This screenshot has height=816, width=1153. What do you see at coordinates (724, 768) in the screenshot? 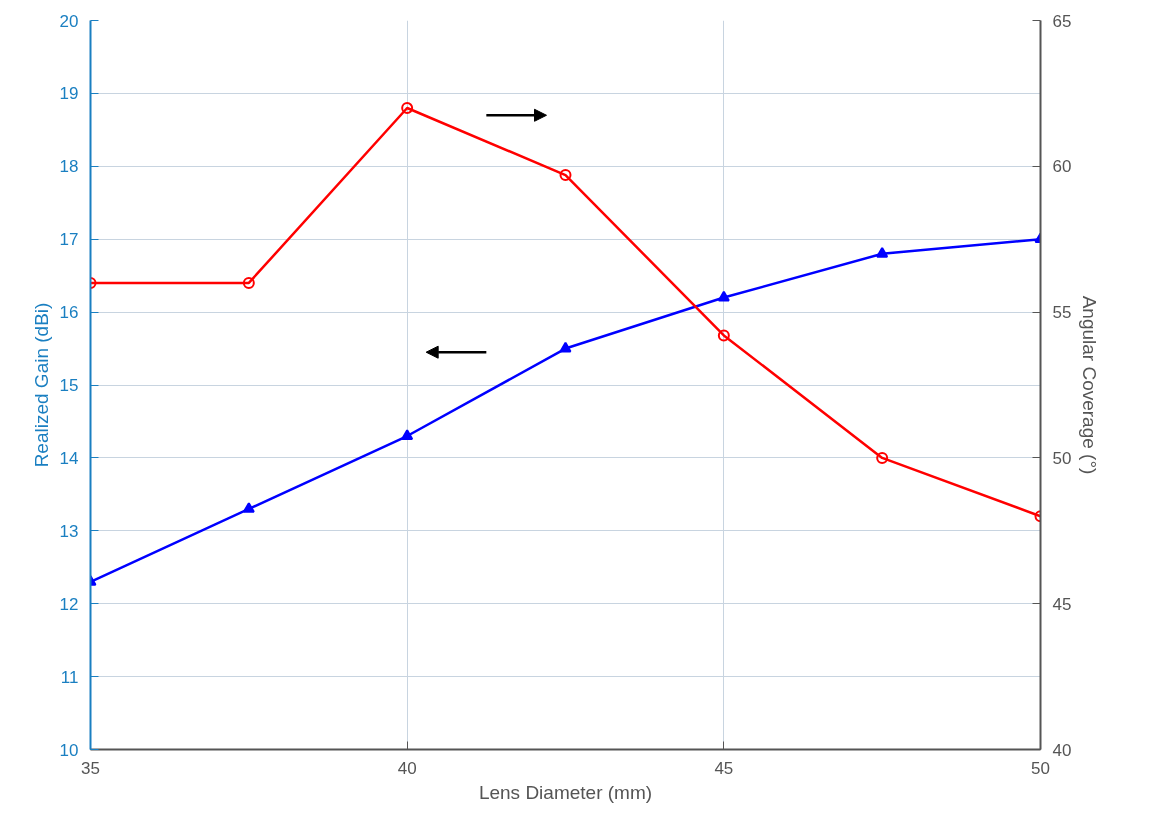
I see `x-tick-label: 45` at bounding box center [724, 768].